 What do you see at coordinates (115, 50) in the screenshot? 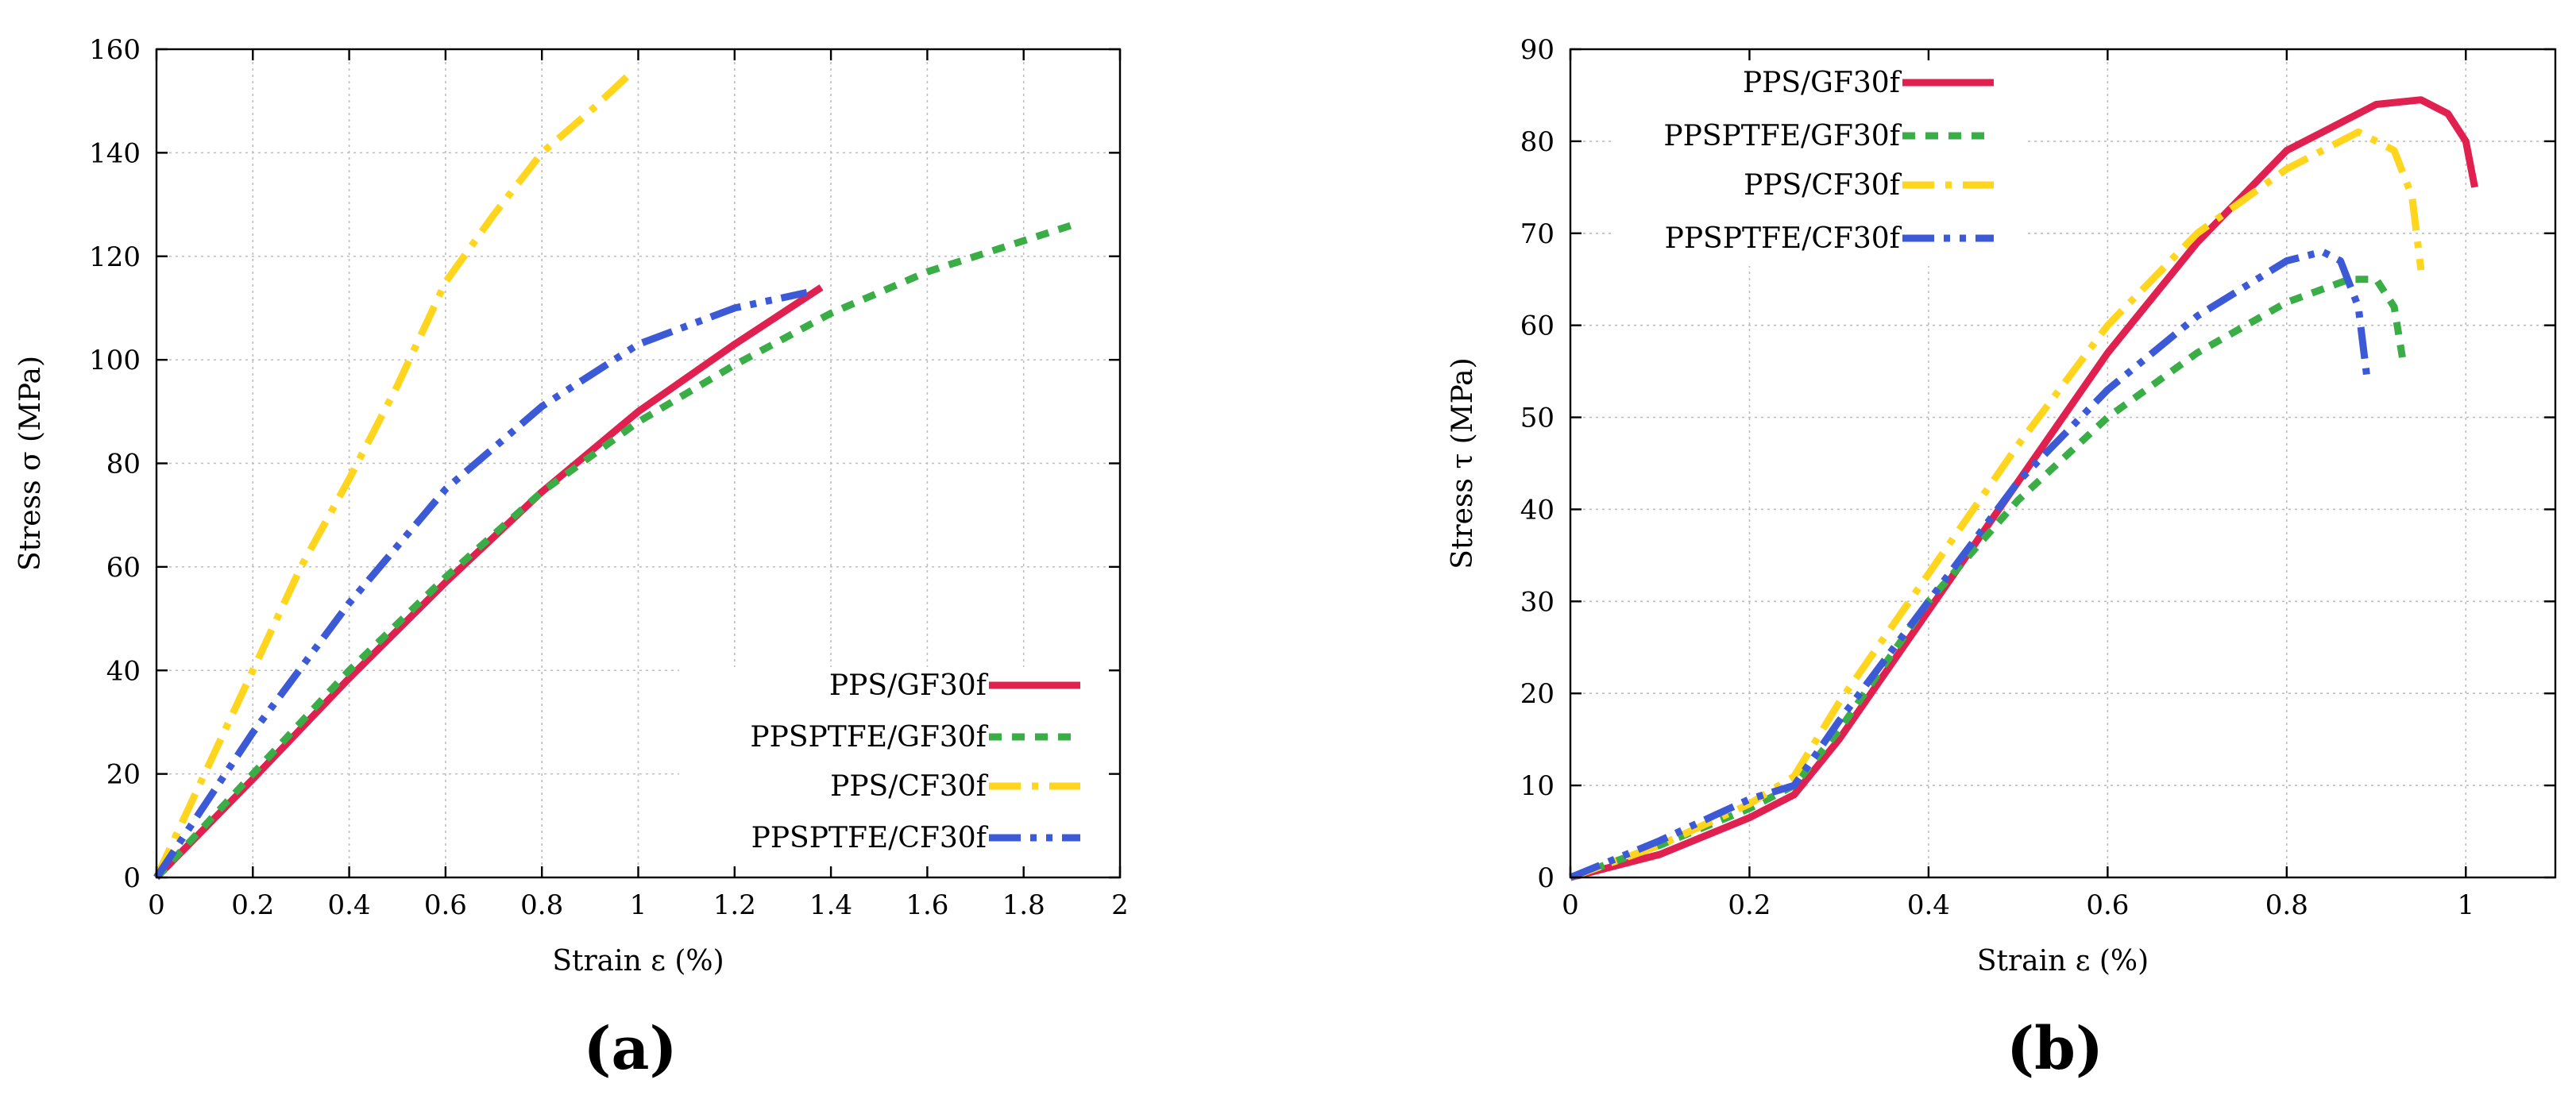
I see `y-tick-label: 160` at bounding box center [115, 50].